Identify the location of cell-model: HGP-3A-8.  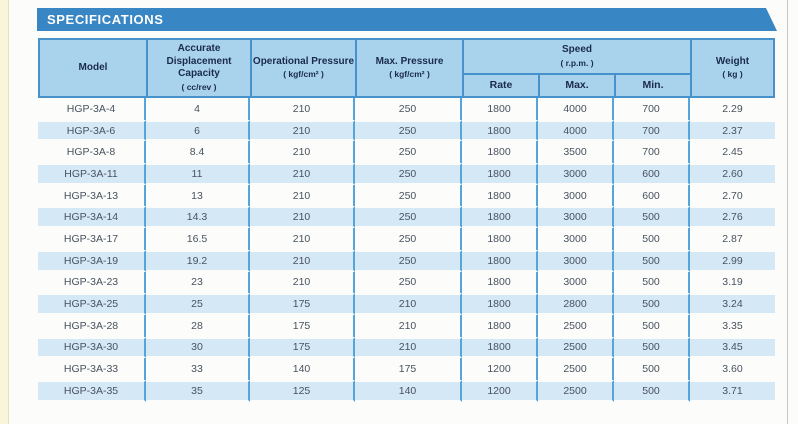
(92, 152).